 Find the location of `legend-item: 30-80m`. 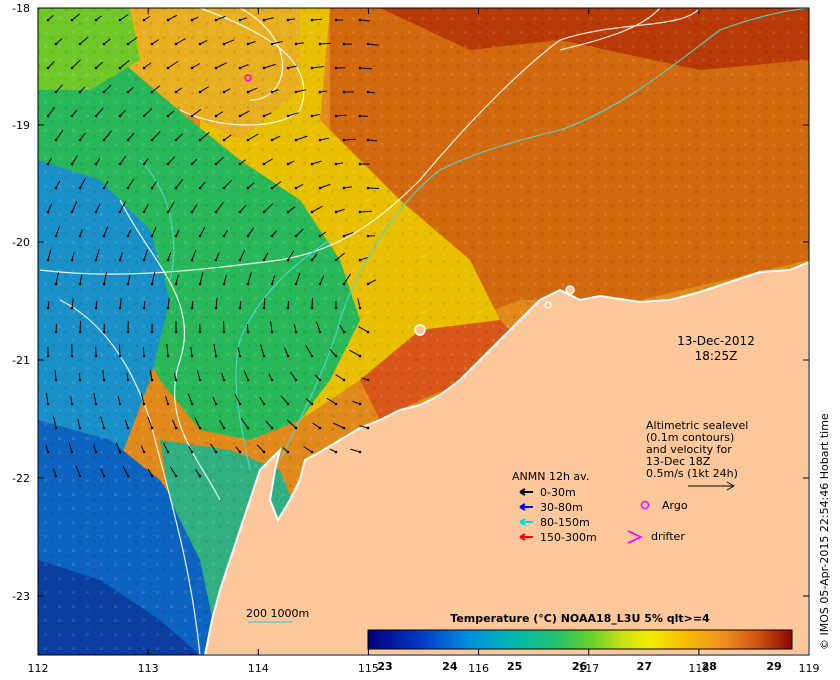

legend-item: 30-80m is located at coordinates (551, 507).